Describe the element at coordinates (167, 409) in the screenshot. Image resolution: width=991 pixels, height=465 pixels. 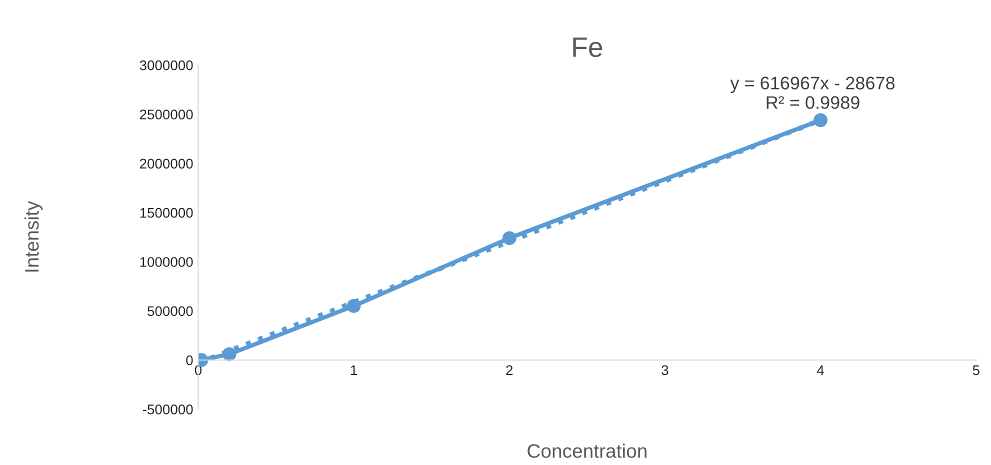
I see `y-tick-label: -500000` at that location.